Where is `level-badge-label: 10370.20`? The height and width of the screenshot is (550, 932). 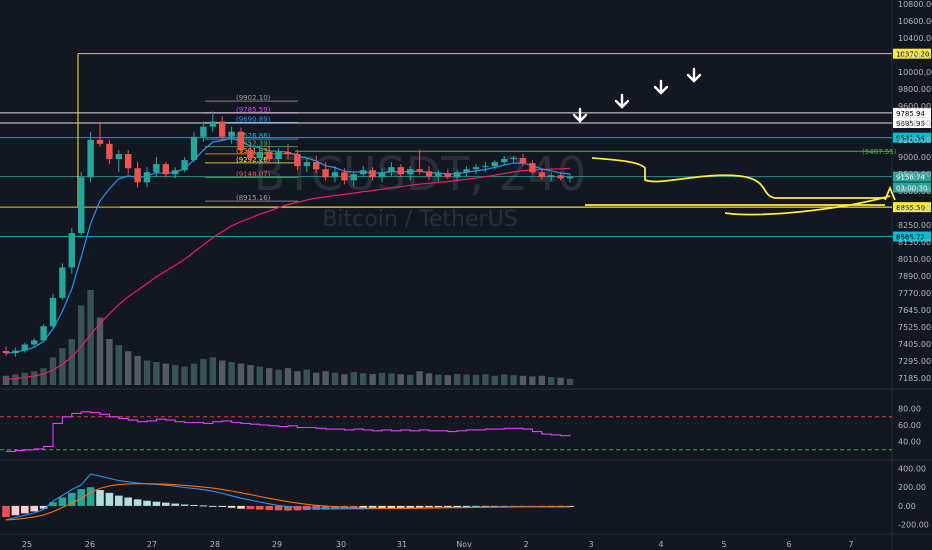
level-badge-label: 10370.20 is located at coordinates (912, 55).